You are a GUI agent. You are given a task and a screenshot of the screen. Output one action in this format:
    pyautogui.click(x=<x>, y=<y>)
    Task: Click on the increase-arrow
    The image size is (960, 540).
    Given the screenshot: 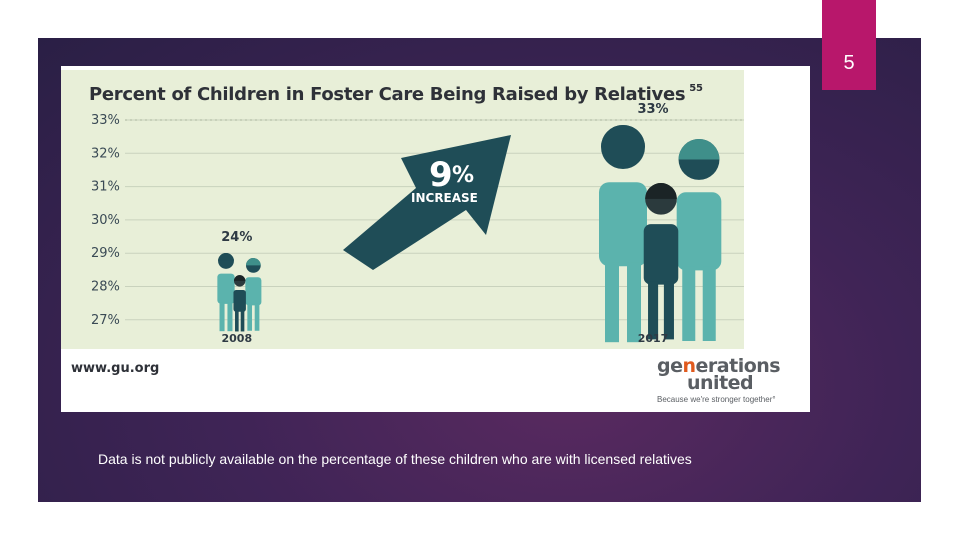 What is the action you would take?
    pyautogui.click(x=427, y=202)
    